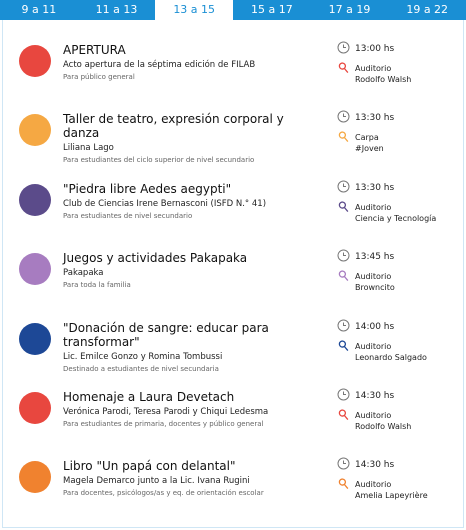 This screenshot has height=530, width=466. Describe the element at coordinates (194, 10) in the screenshot. I see `time-tab: 13 a 15` at that location.